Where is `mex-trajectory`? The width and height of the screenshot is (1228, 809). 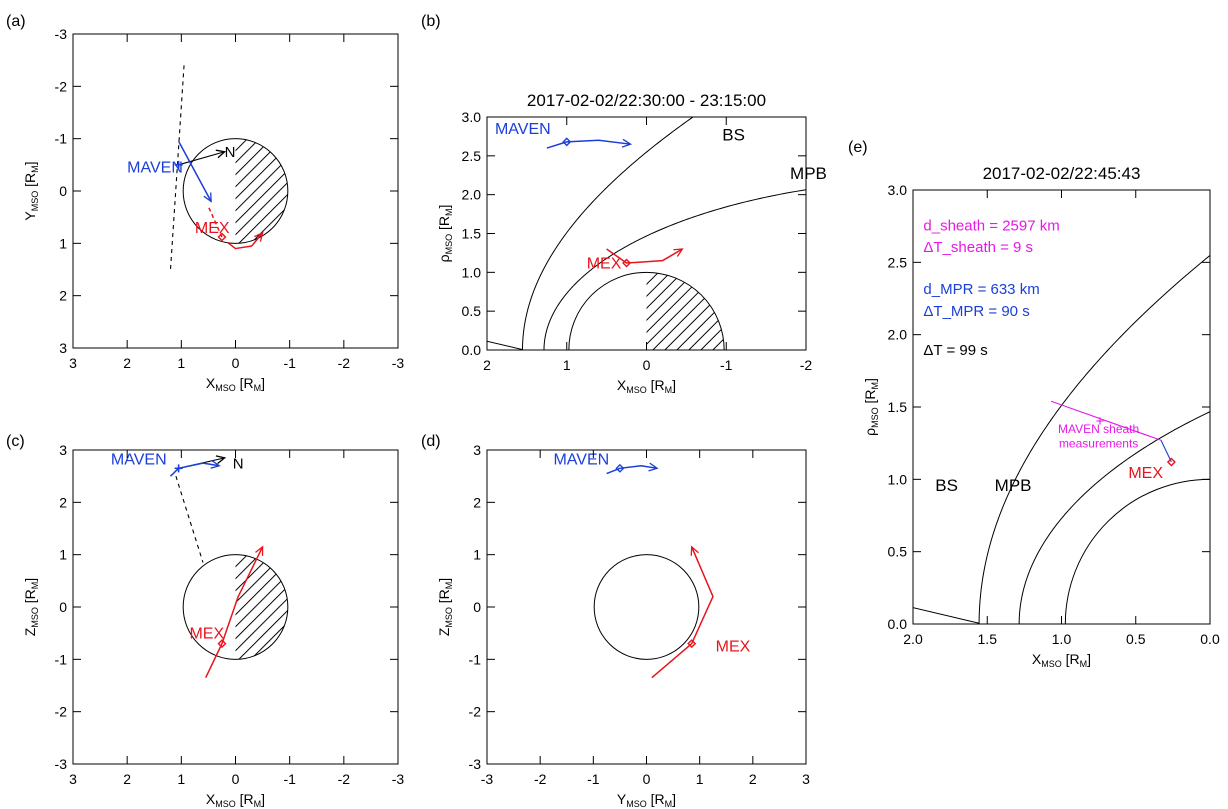 mex-trajectory is located at coordinates (644, 256).